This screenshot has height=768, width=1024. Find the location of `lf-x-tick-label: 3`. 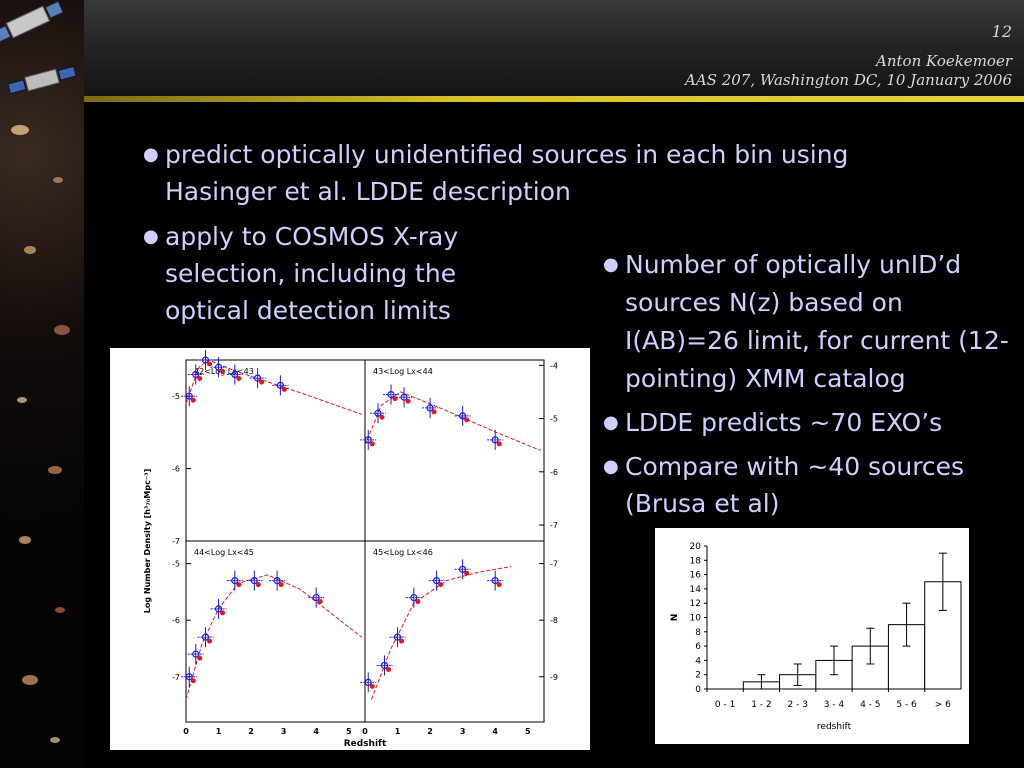

lf-x-tick-label: 3 is located at coordinates (463, 731).